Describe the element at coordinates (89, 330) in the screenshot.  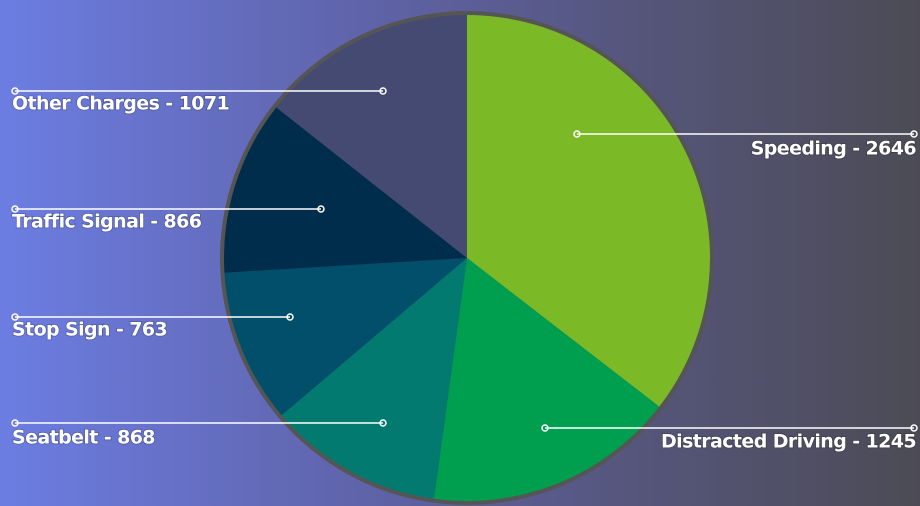
I see `data-label: Stop Sign - 763` at that location.